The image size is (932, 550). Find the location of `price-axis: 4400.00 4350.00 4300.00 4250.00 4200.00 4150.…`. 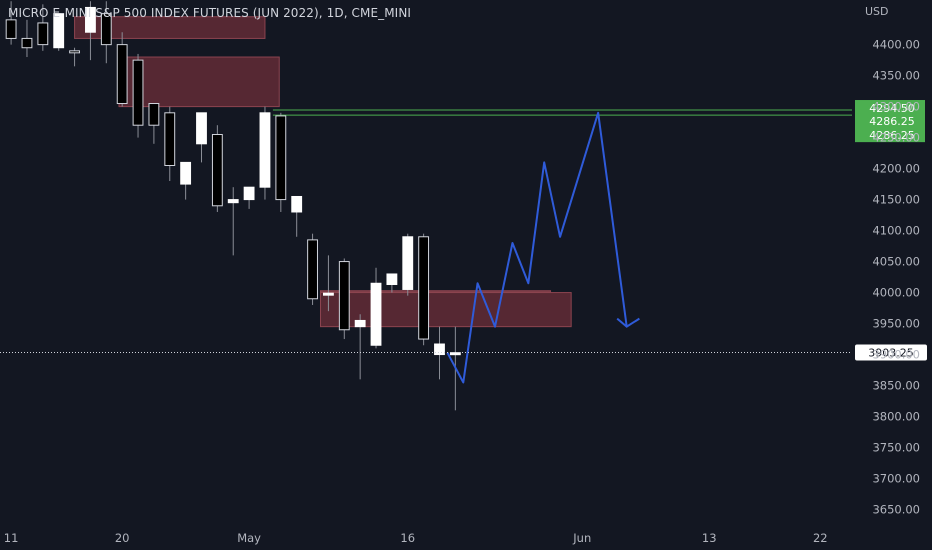

price-axis: 4400.00 4350.00 4300.00 4250.00 4200.00 4150.… is located at coordinates (896, 277).